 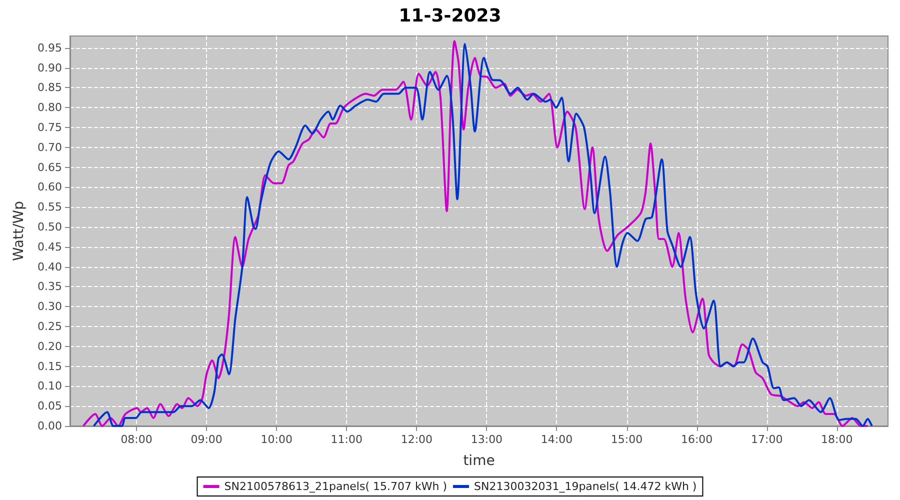 I want to click on y-tick-label: 0.45, so click(x=50, y=247).